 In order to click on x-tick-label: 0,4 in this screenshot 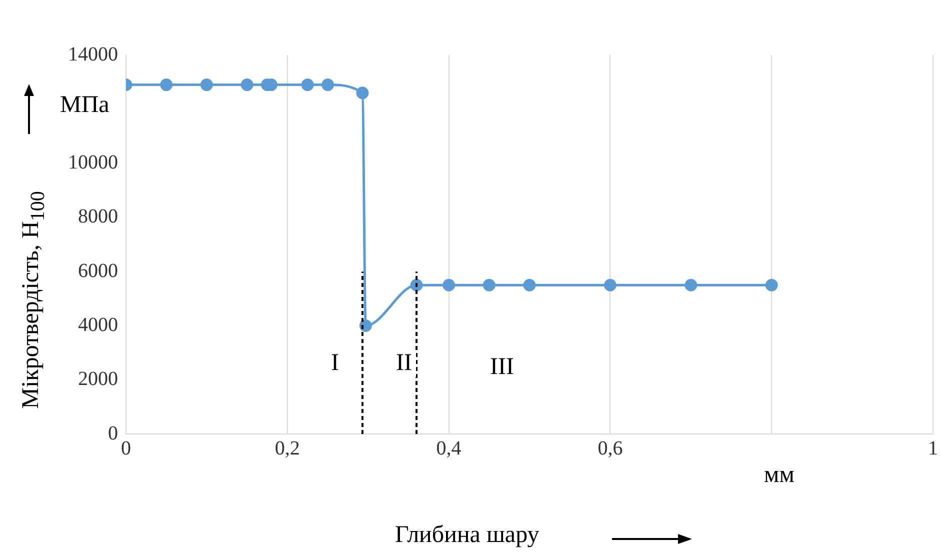, I will do `click(449, 448)`.